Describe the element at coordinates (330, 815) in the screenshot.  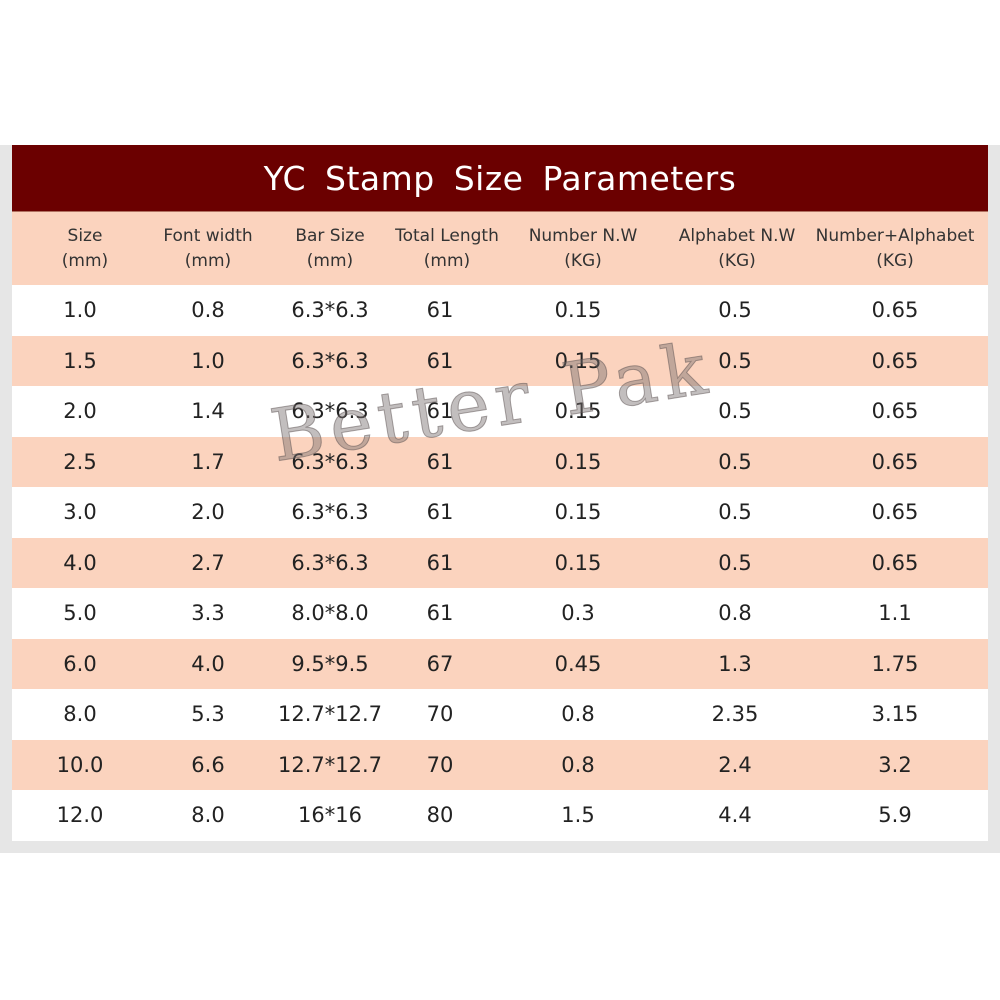
I see `table-cell: 16*16` at that location.